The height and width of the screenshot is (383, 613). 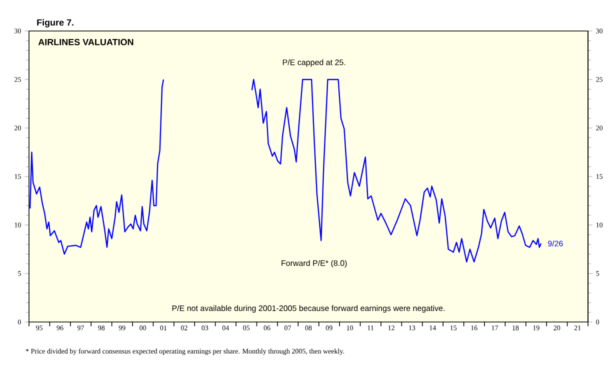 What do you see at coordinates (555, 243) in the screenshot?
I see `annotation: 9/26` at bounding box center [555, 243].